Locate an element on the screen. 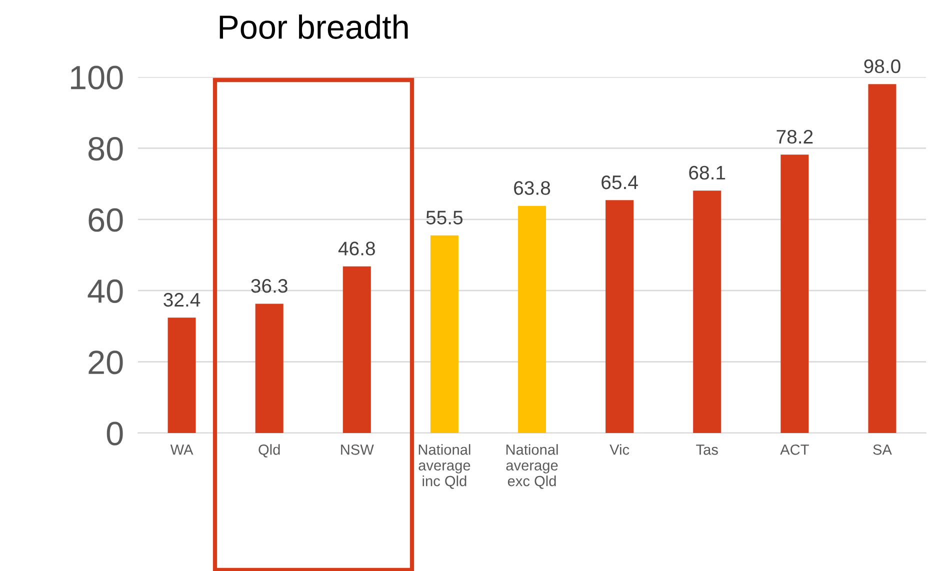 This screenshot has height=571, width=928. data-label: 68.1 is located at coordinates (707, 173).